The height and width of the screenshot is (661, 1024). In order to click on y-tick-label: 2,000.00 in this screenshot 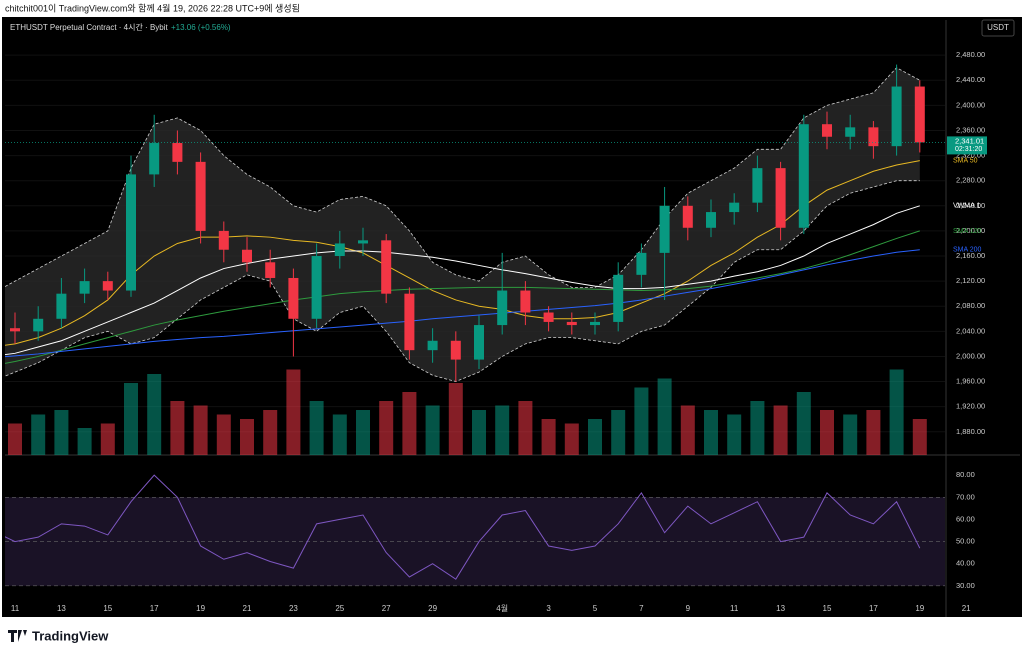, I will do `click(970, 355)`.